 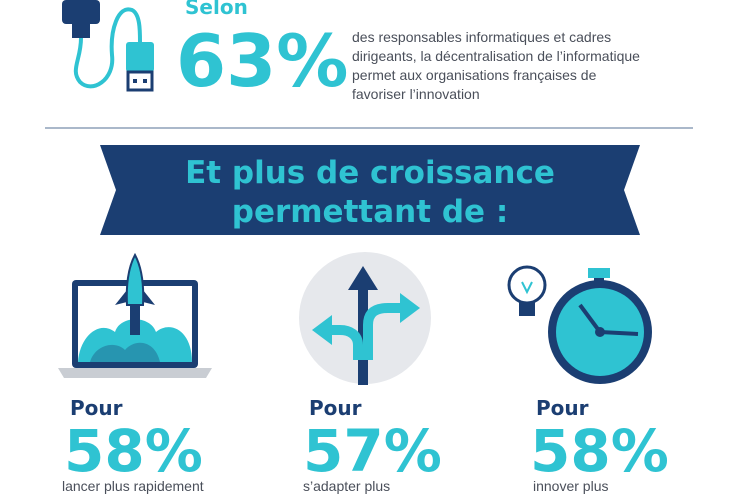 I want to click on description-line: favoriser l’innovation, so click(x=416, y=94).